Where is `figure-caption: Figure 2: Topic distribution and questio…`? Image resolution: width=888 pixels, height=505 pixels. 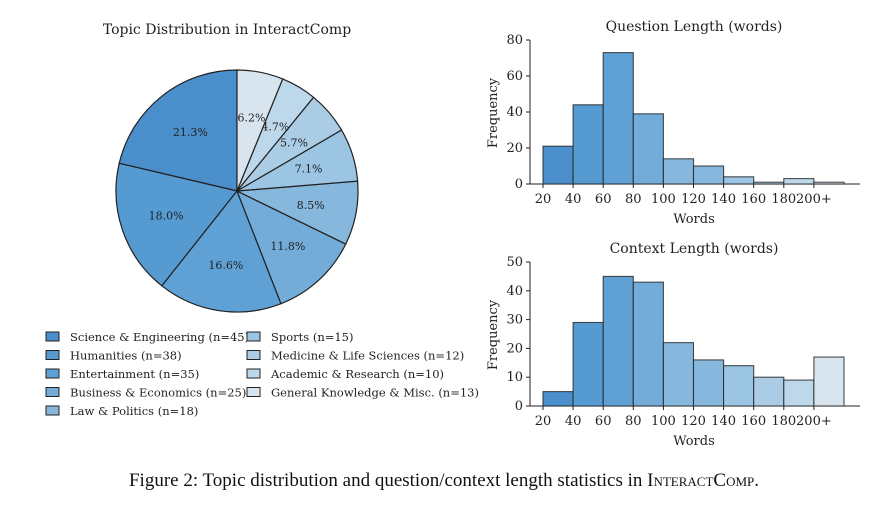
figure-caption: Figure 2: Topic distribution and questio… is located at coordinates (444, 481).